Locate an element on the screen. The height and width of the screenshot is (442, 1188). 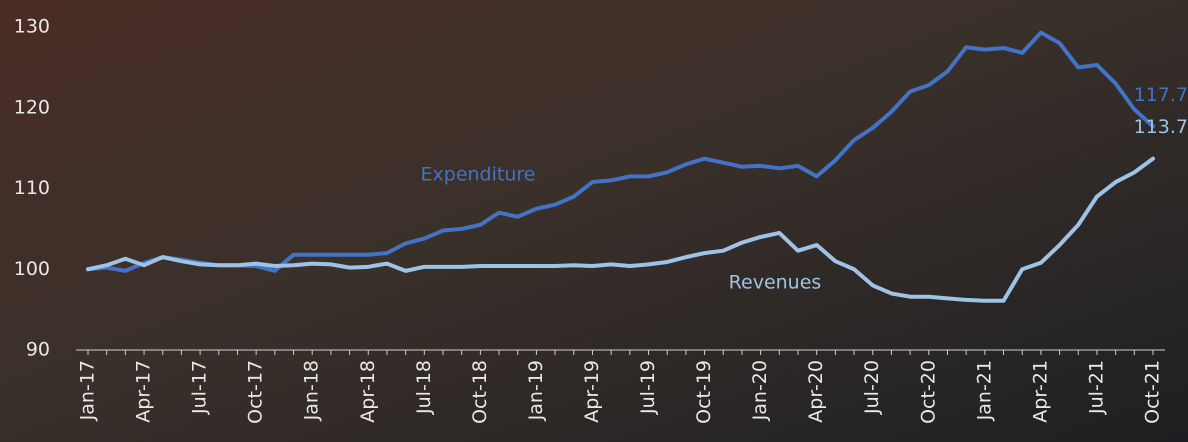
x-tick-label: Apr-18 is located at coordinates (368, 391).